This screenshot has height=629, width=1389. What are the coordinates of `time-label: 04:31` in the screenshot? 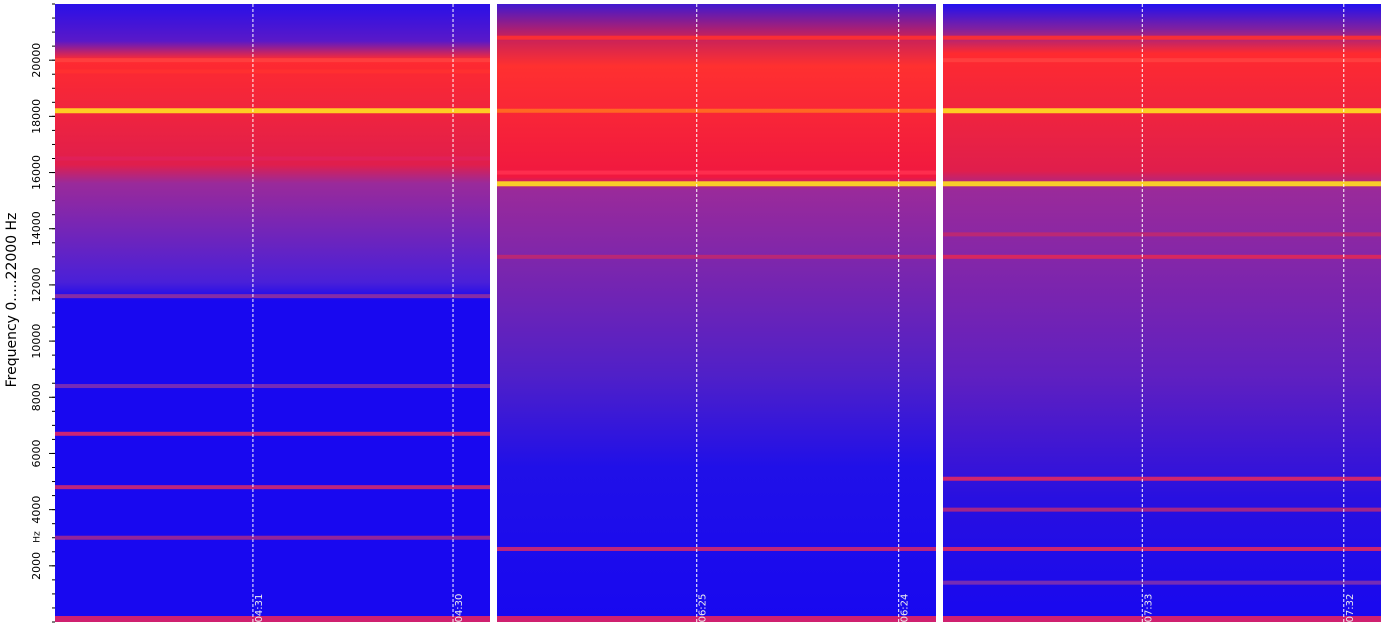 It's located at (259, 608).